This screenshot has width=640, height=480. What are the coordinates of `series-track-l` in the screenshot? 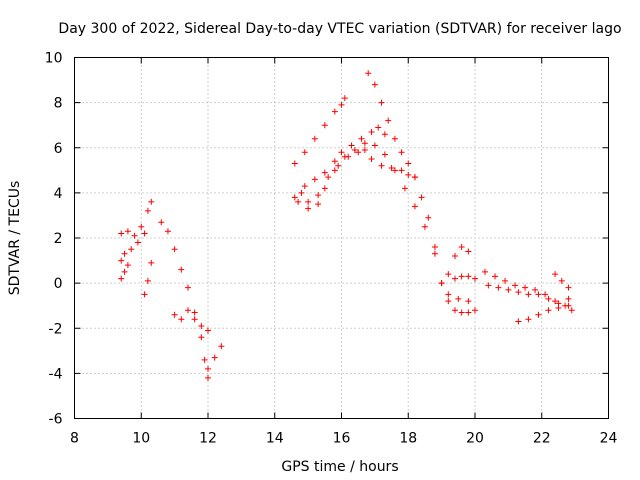 It's located at (386, 228).